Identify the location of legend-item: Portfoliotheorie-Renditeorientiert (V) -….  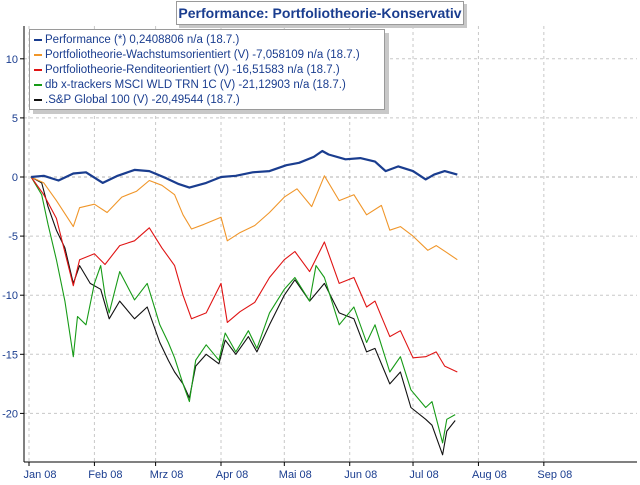
(187, 70).